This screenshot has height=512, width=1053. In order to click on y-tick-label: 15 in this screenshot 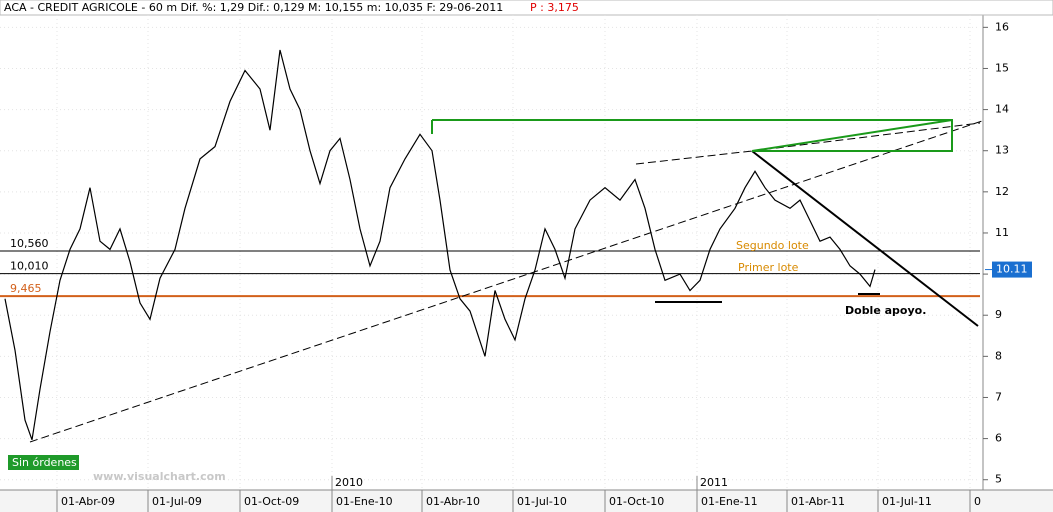, I will do `click(1002, 67)`.